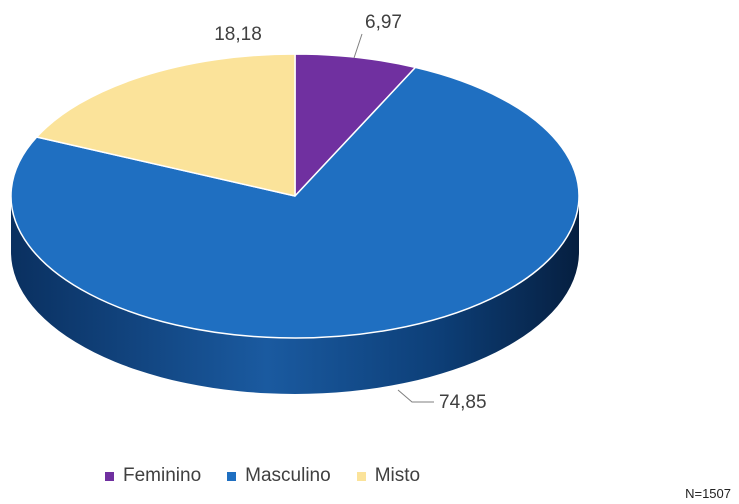 The width and height of the screenshot is (739, 504). I want to click on data-label-feminino: 6,97, so click(383, 22).